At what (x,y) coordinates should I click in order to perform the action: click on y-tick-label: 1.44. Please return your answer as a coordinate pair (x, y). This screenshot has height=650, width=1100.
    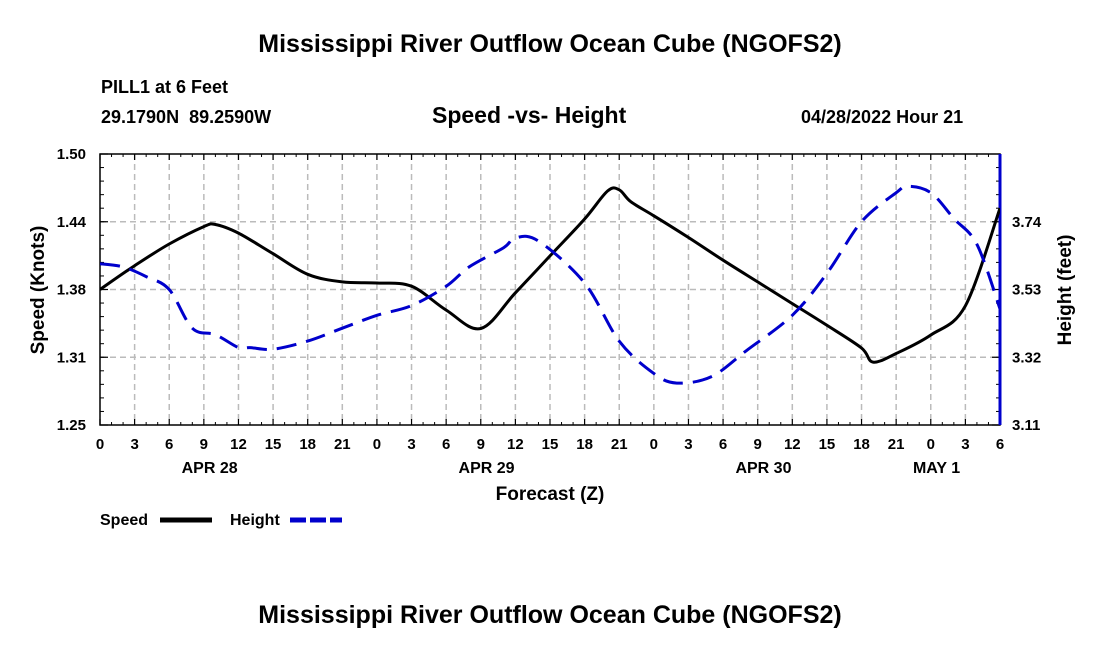
    Looking at the image, I should click on (72, 222).